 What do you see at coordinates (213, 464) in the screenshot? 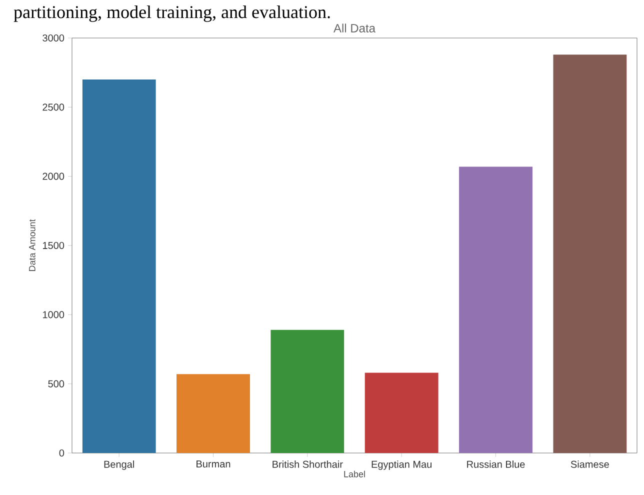
I see `x-tick-label: Burman` at bounding box center [213, 464].